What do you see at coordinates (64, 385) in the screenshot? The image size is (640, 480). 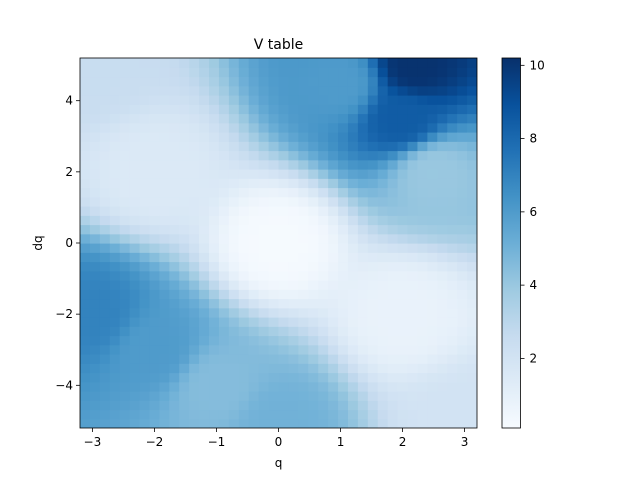 I see `y-tick-label: −4` at bounding box center [64, 385].